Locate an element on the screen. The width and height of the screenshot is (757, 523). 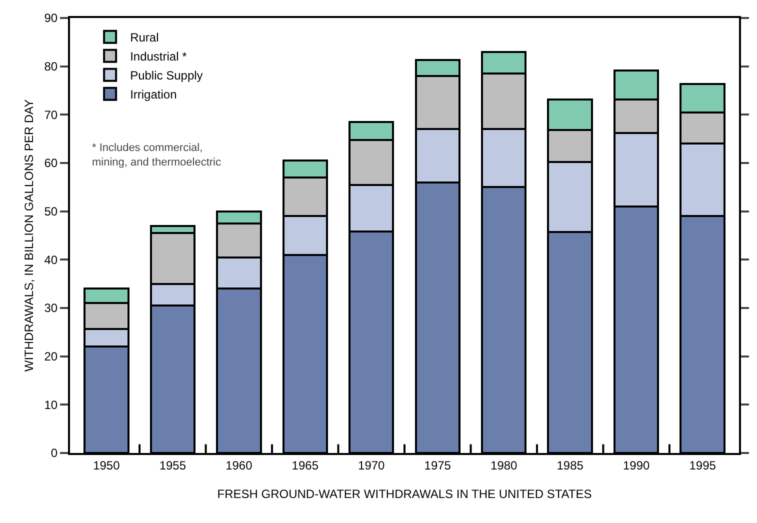
legend-label: Irrigation is located at coordinates (153, 95).